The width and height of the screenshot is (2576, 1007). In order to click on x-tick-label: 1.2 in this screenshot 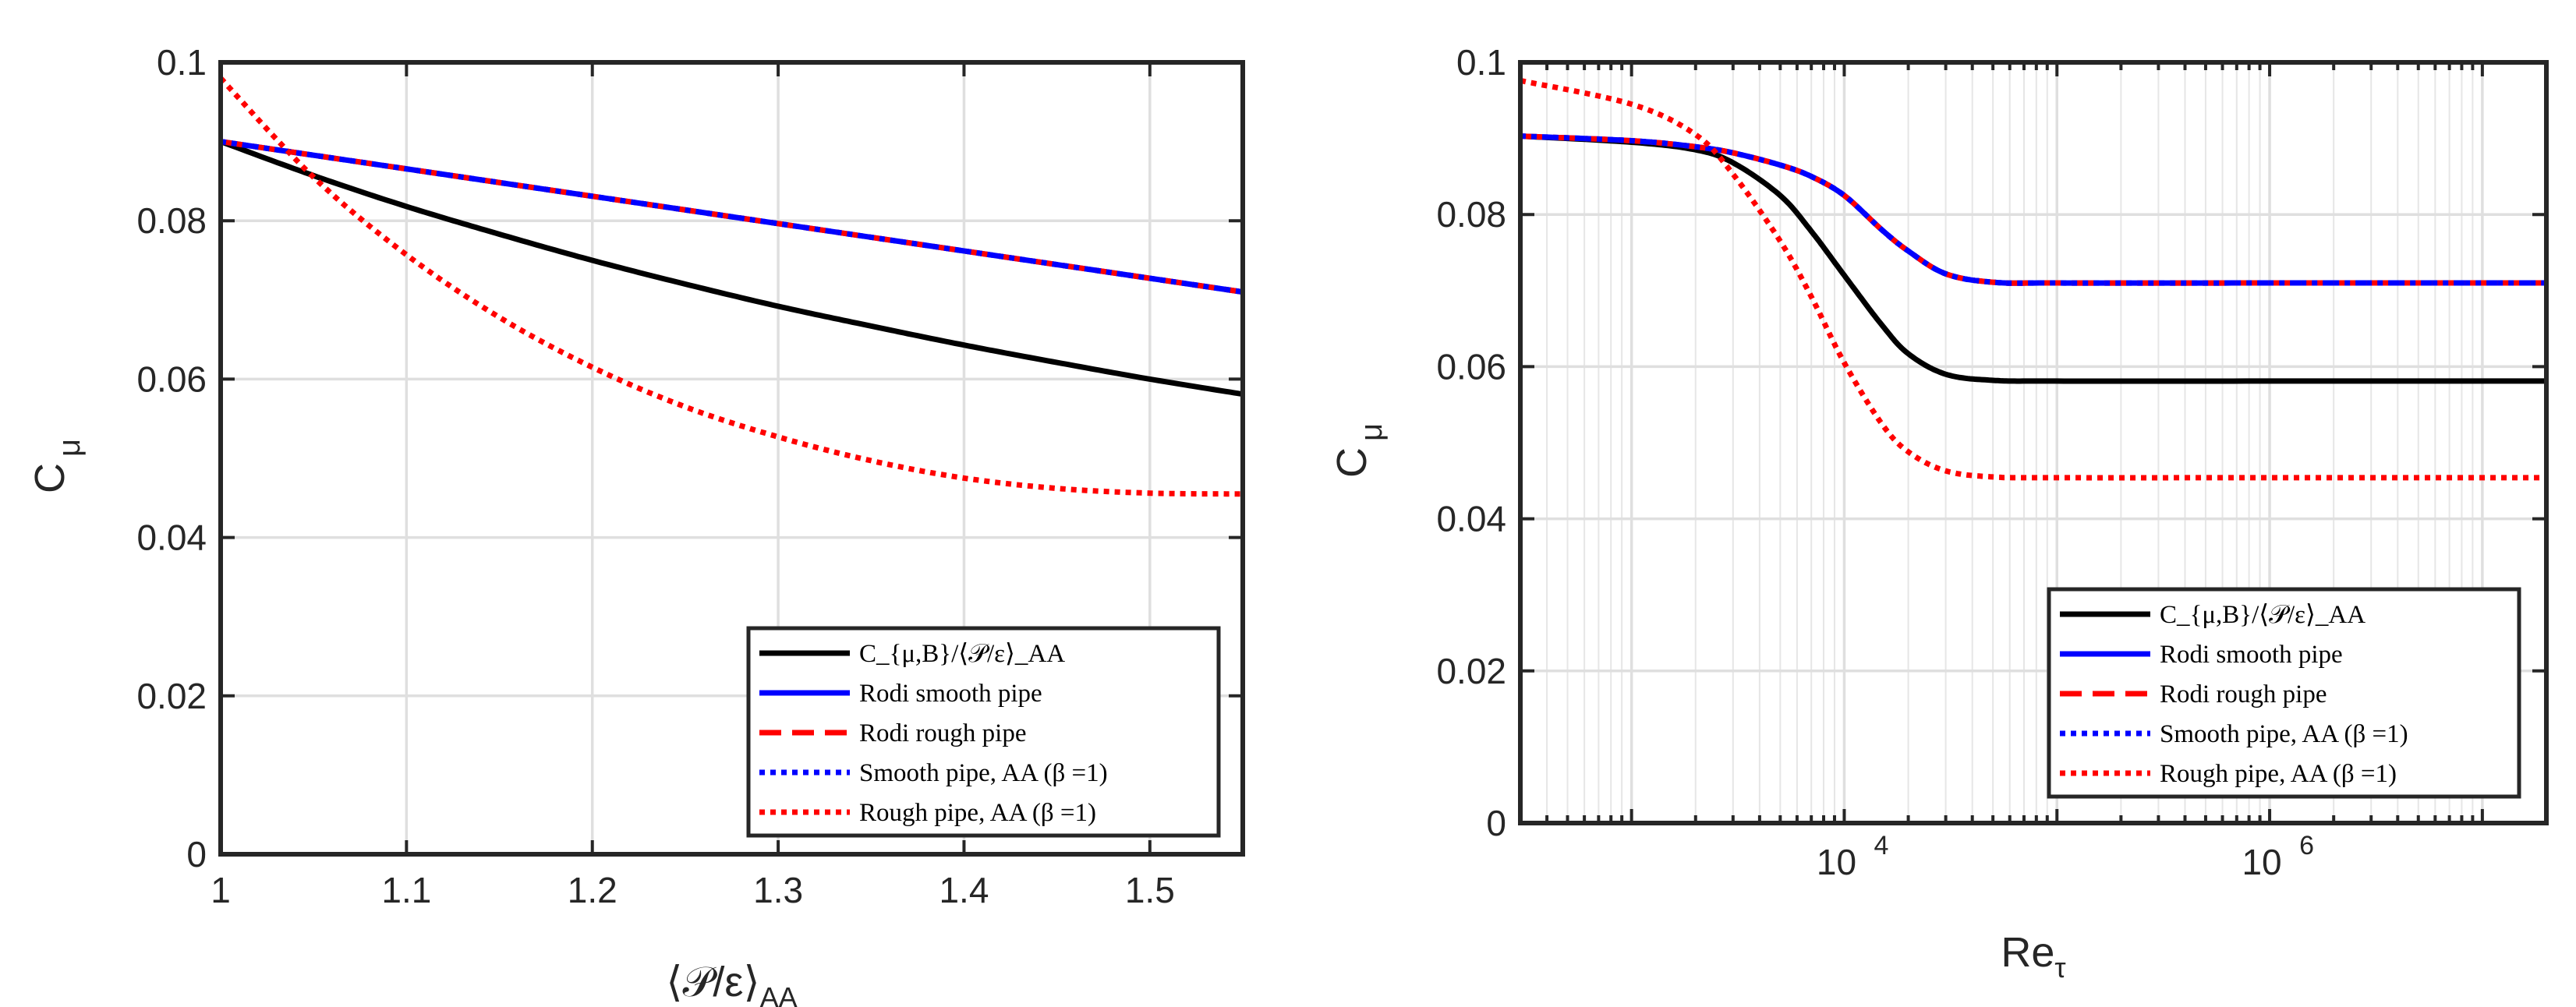, I will do `click(592, 890)`.